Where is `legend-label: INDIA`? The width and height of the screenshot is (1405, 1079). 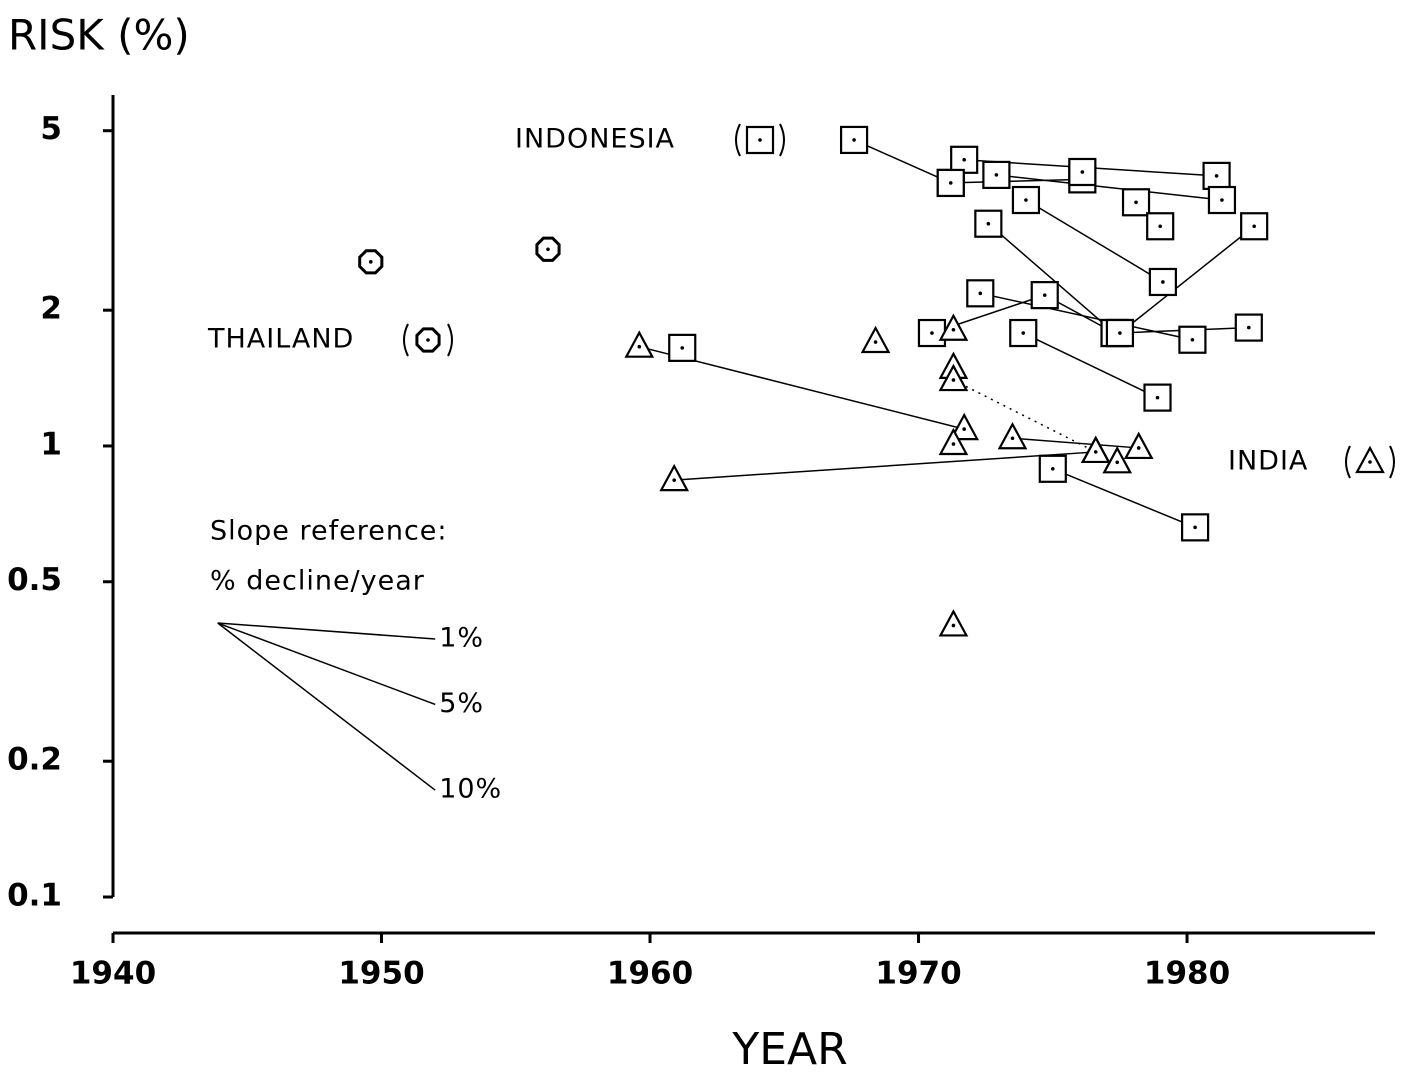
legend-label: INDIA is located at coordinates (1268, 461).